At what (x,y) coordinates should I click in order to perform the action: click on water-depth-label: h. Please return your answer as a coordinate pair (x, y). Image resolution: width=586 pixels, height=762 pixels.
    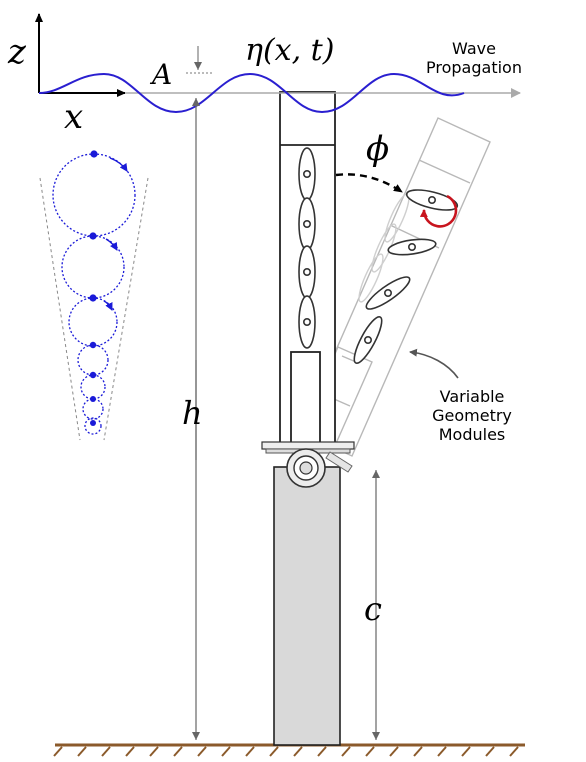
    Looking at the image, I should click on (192, 413).